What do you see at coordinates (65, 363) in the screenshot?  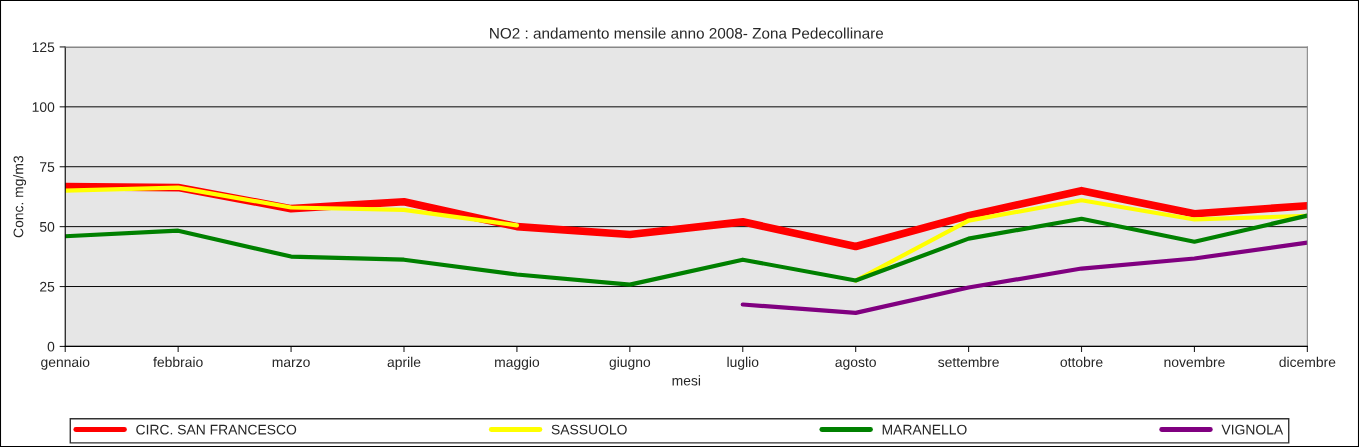 I see `x-tick-label: gennaio` at bounding box center [65, 363].